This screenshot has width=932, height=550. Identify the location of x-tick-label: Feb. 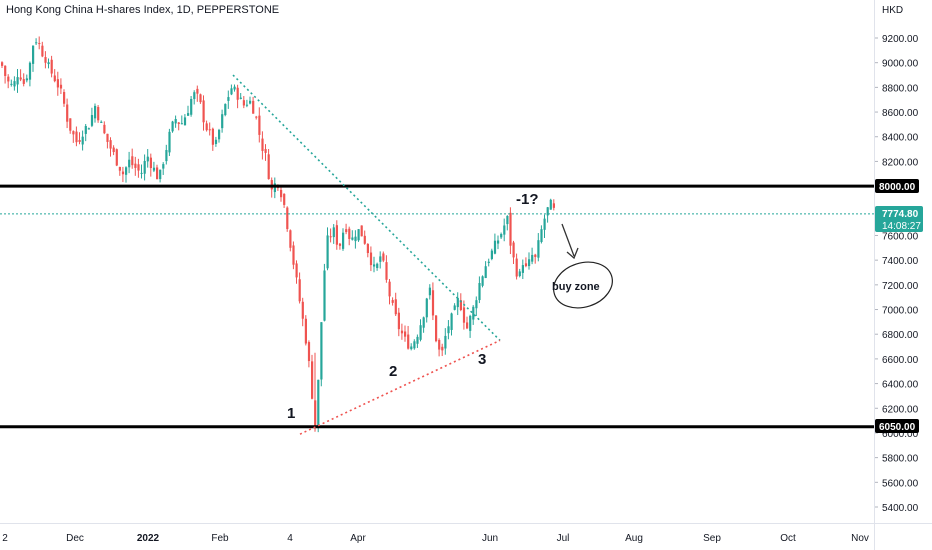
(220, 538).